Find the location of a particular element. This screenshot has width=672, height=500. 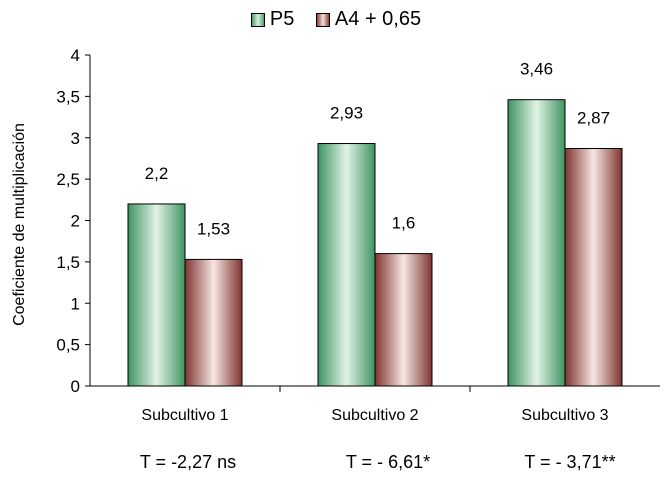

x-tick-label: Subcultivo 2 is located at coordinates (374, 415).